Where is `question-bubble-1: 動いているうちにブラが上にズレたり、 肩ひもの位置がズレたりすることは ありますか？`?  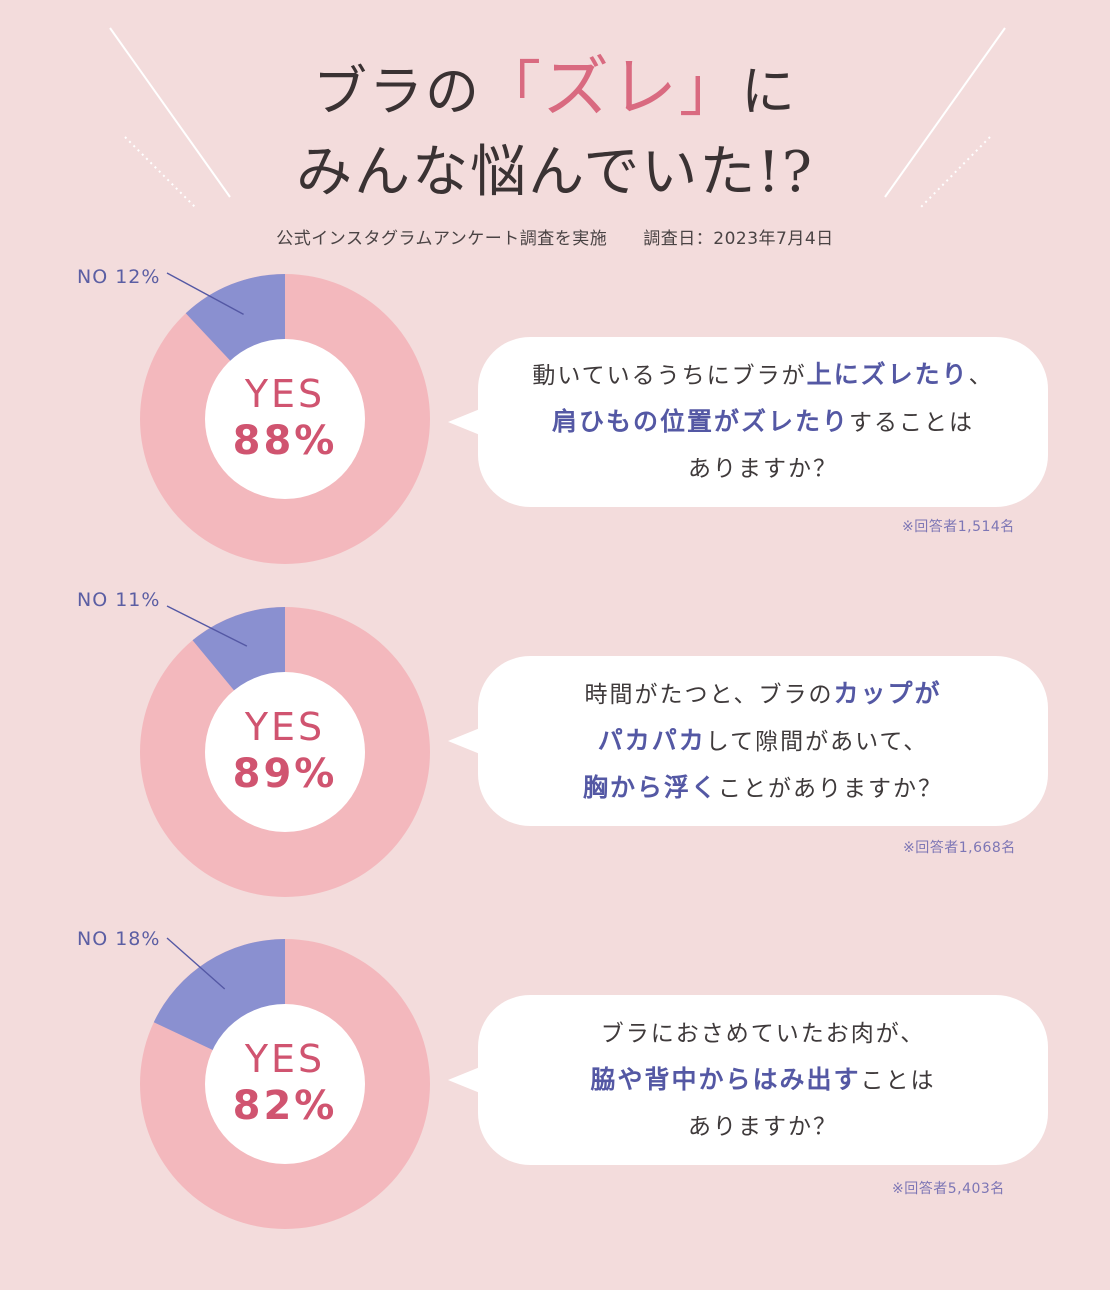
question-bubble-1: 動いているうちにブラが上にズレたり、 肩ひもの位置がズレたりすることは ありますか？ is located at coordinates (748, 422).